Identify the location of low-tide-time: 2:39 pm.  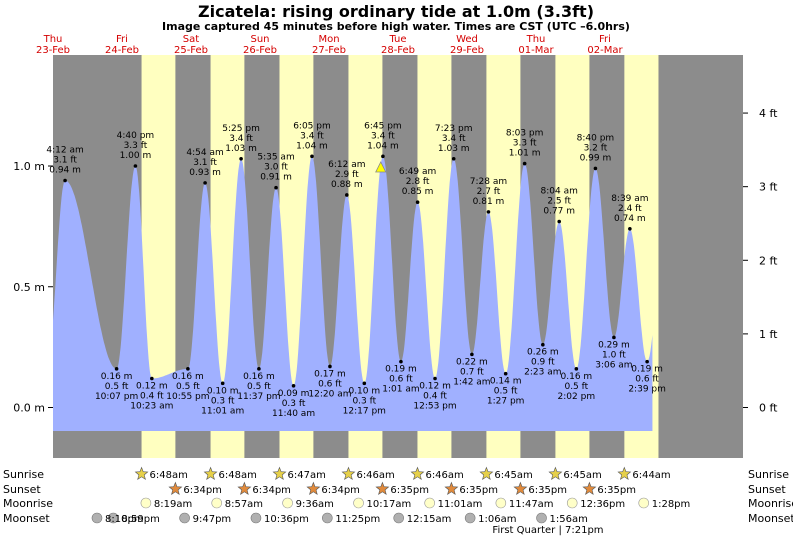
(647, 390).